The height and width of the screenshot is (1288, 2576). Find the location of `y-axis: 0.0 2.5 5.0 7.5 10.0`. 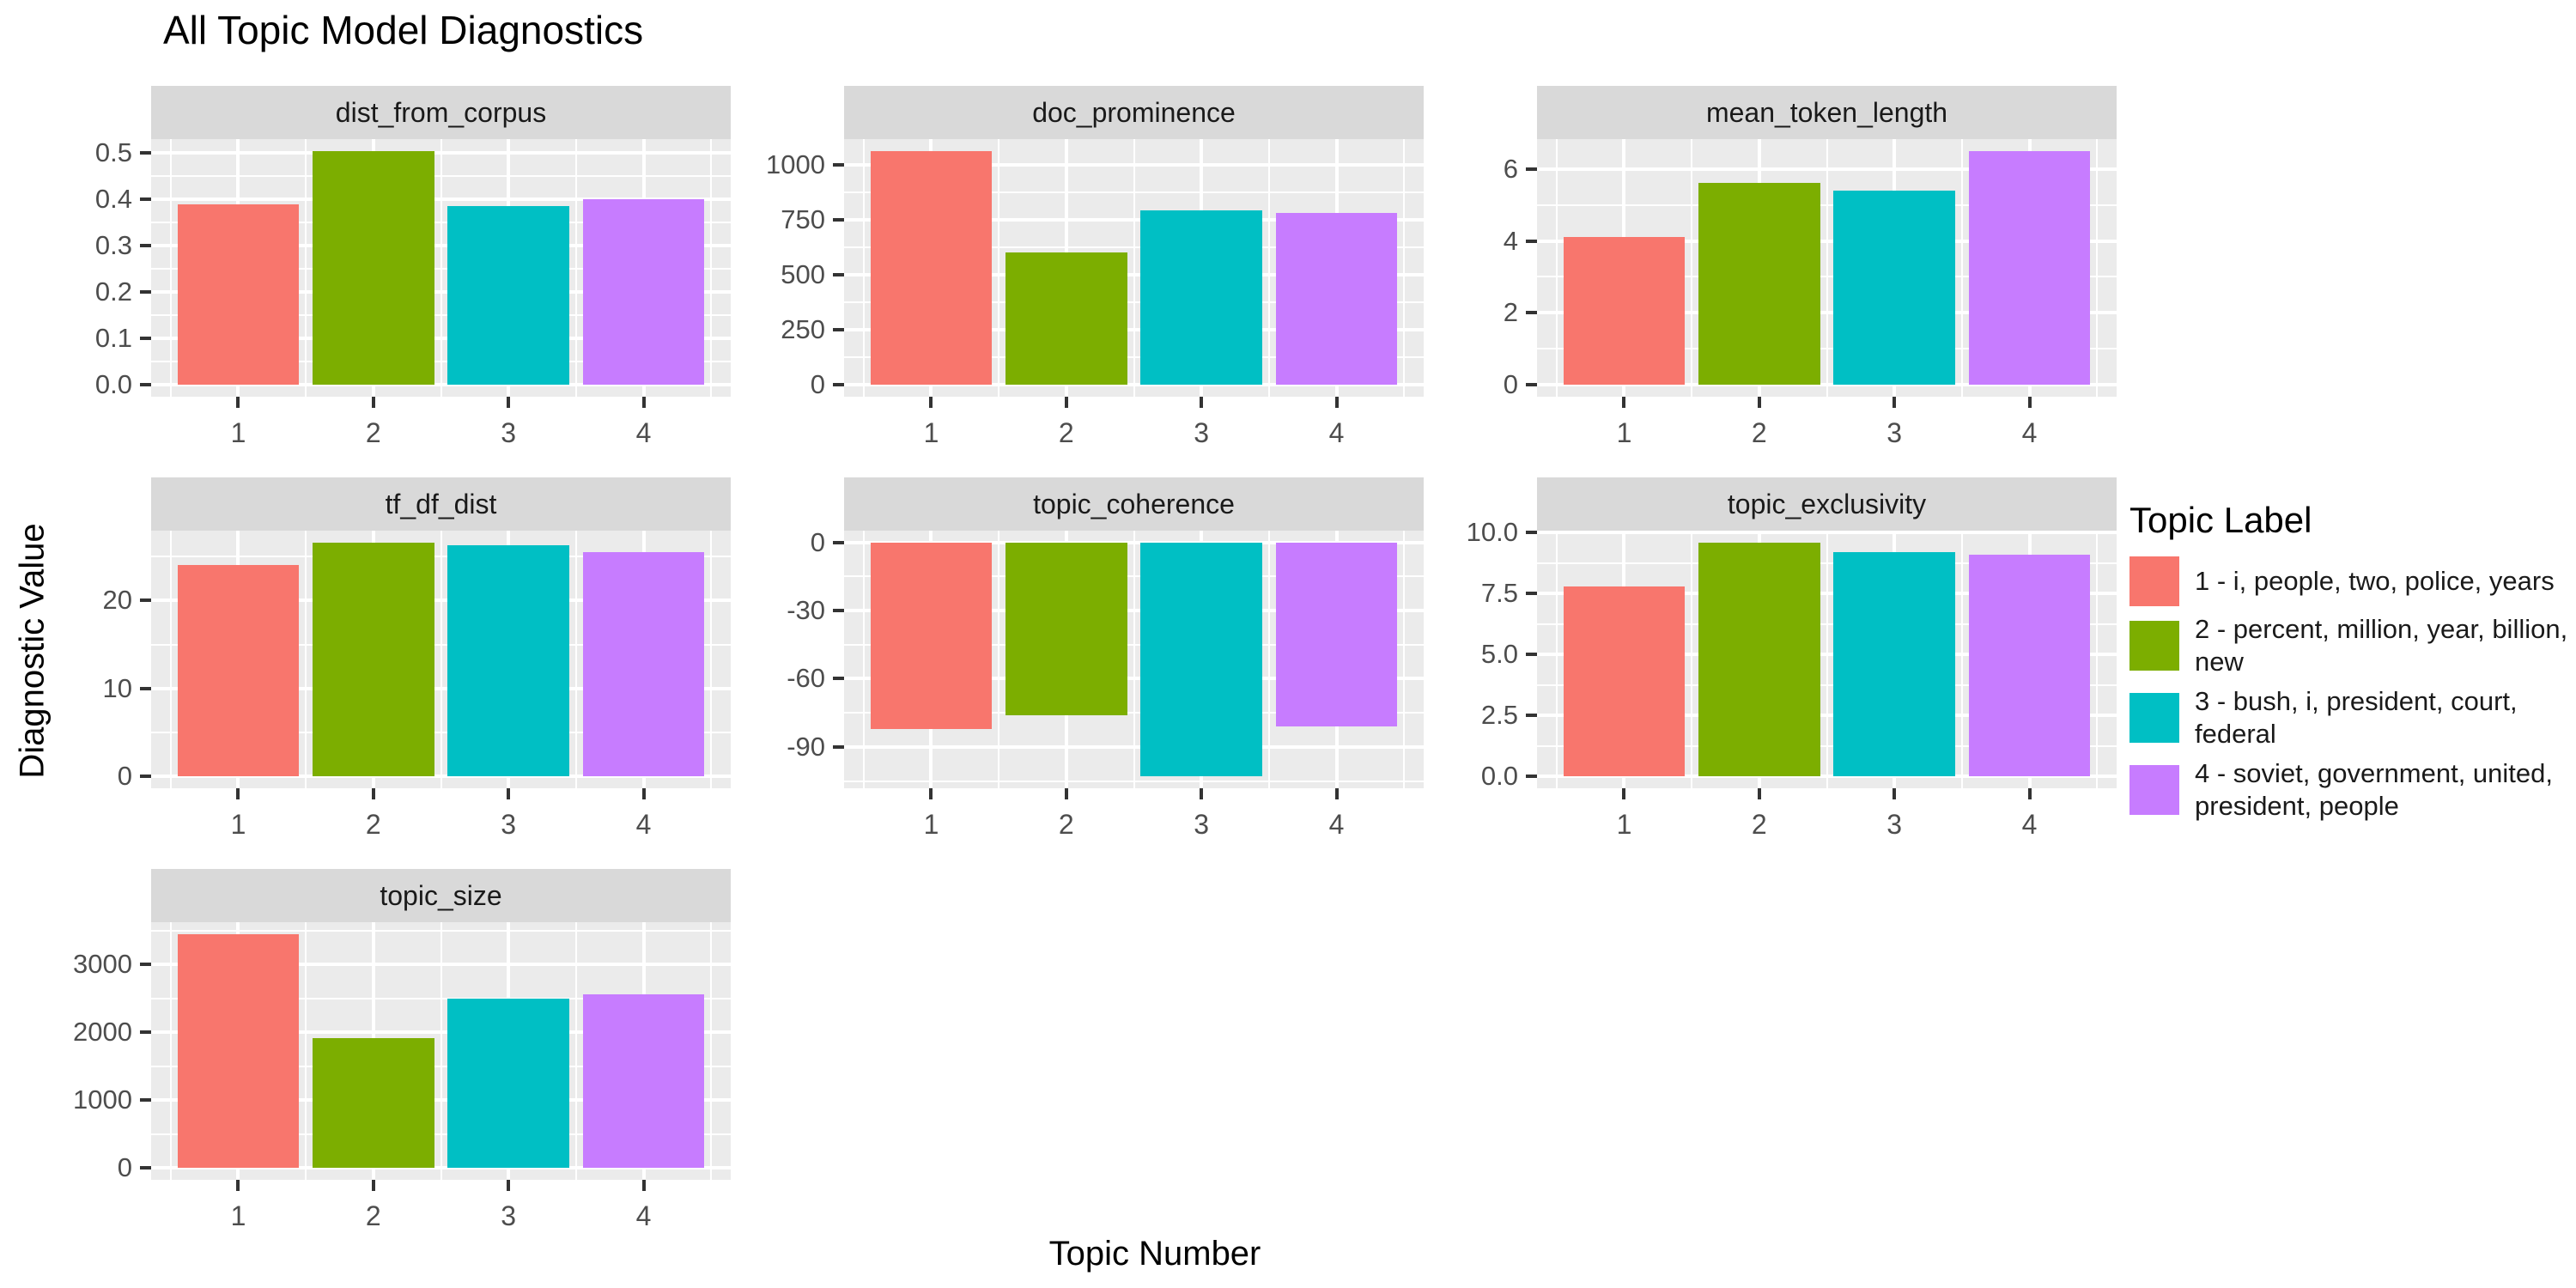

y-axis: 0.0 2.5 5.0 7.5 10.0 is located at coordinates (1492, 654).